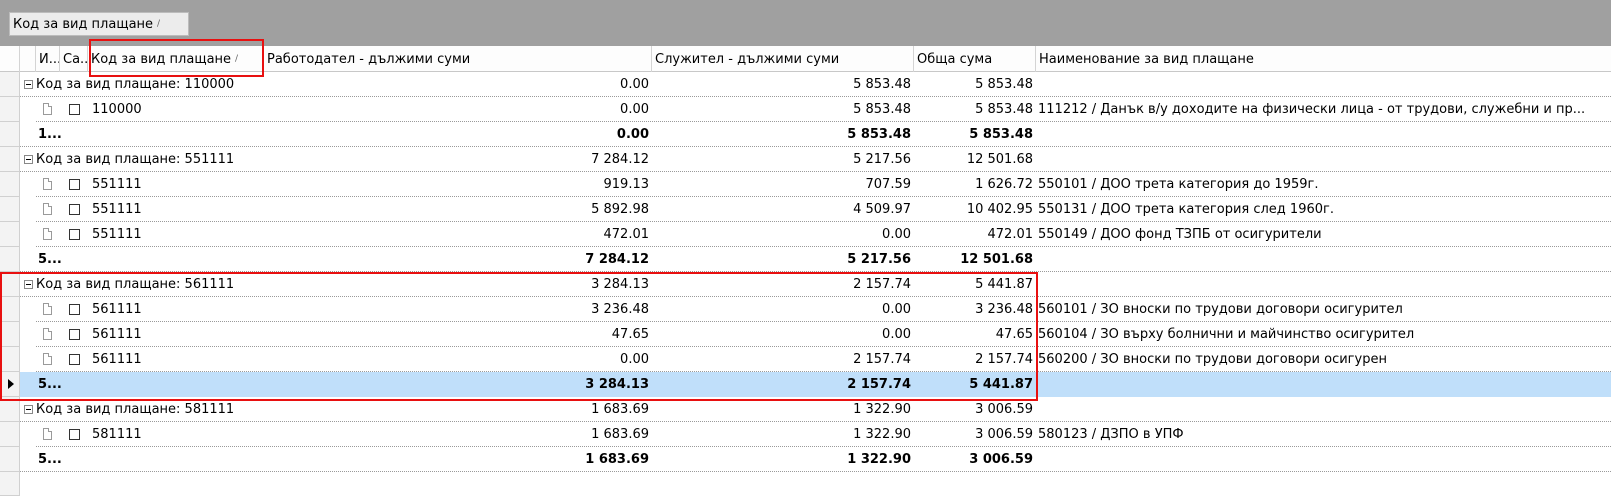  Describe the element at coordinates (1014, 334) in the screenshot. I see `cell-total: 47.65` at that location.